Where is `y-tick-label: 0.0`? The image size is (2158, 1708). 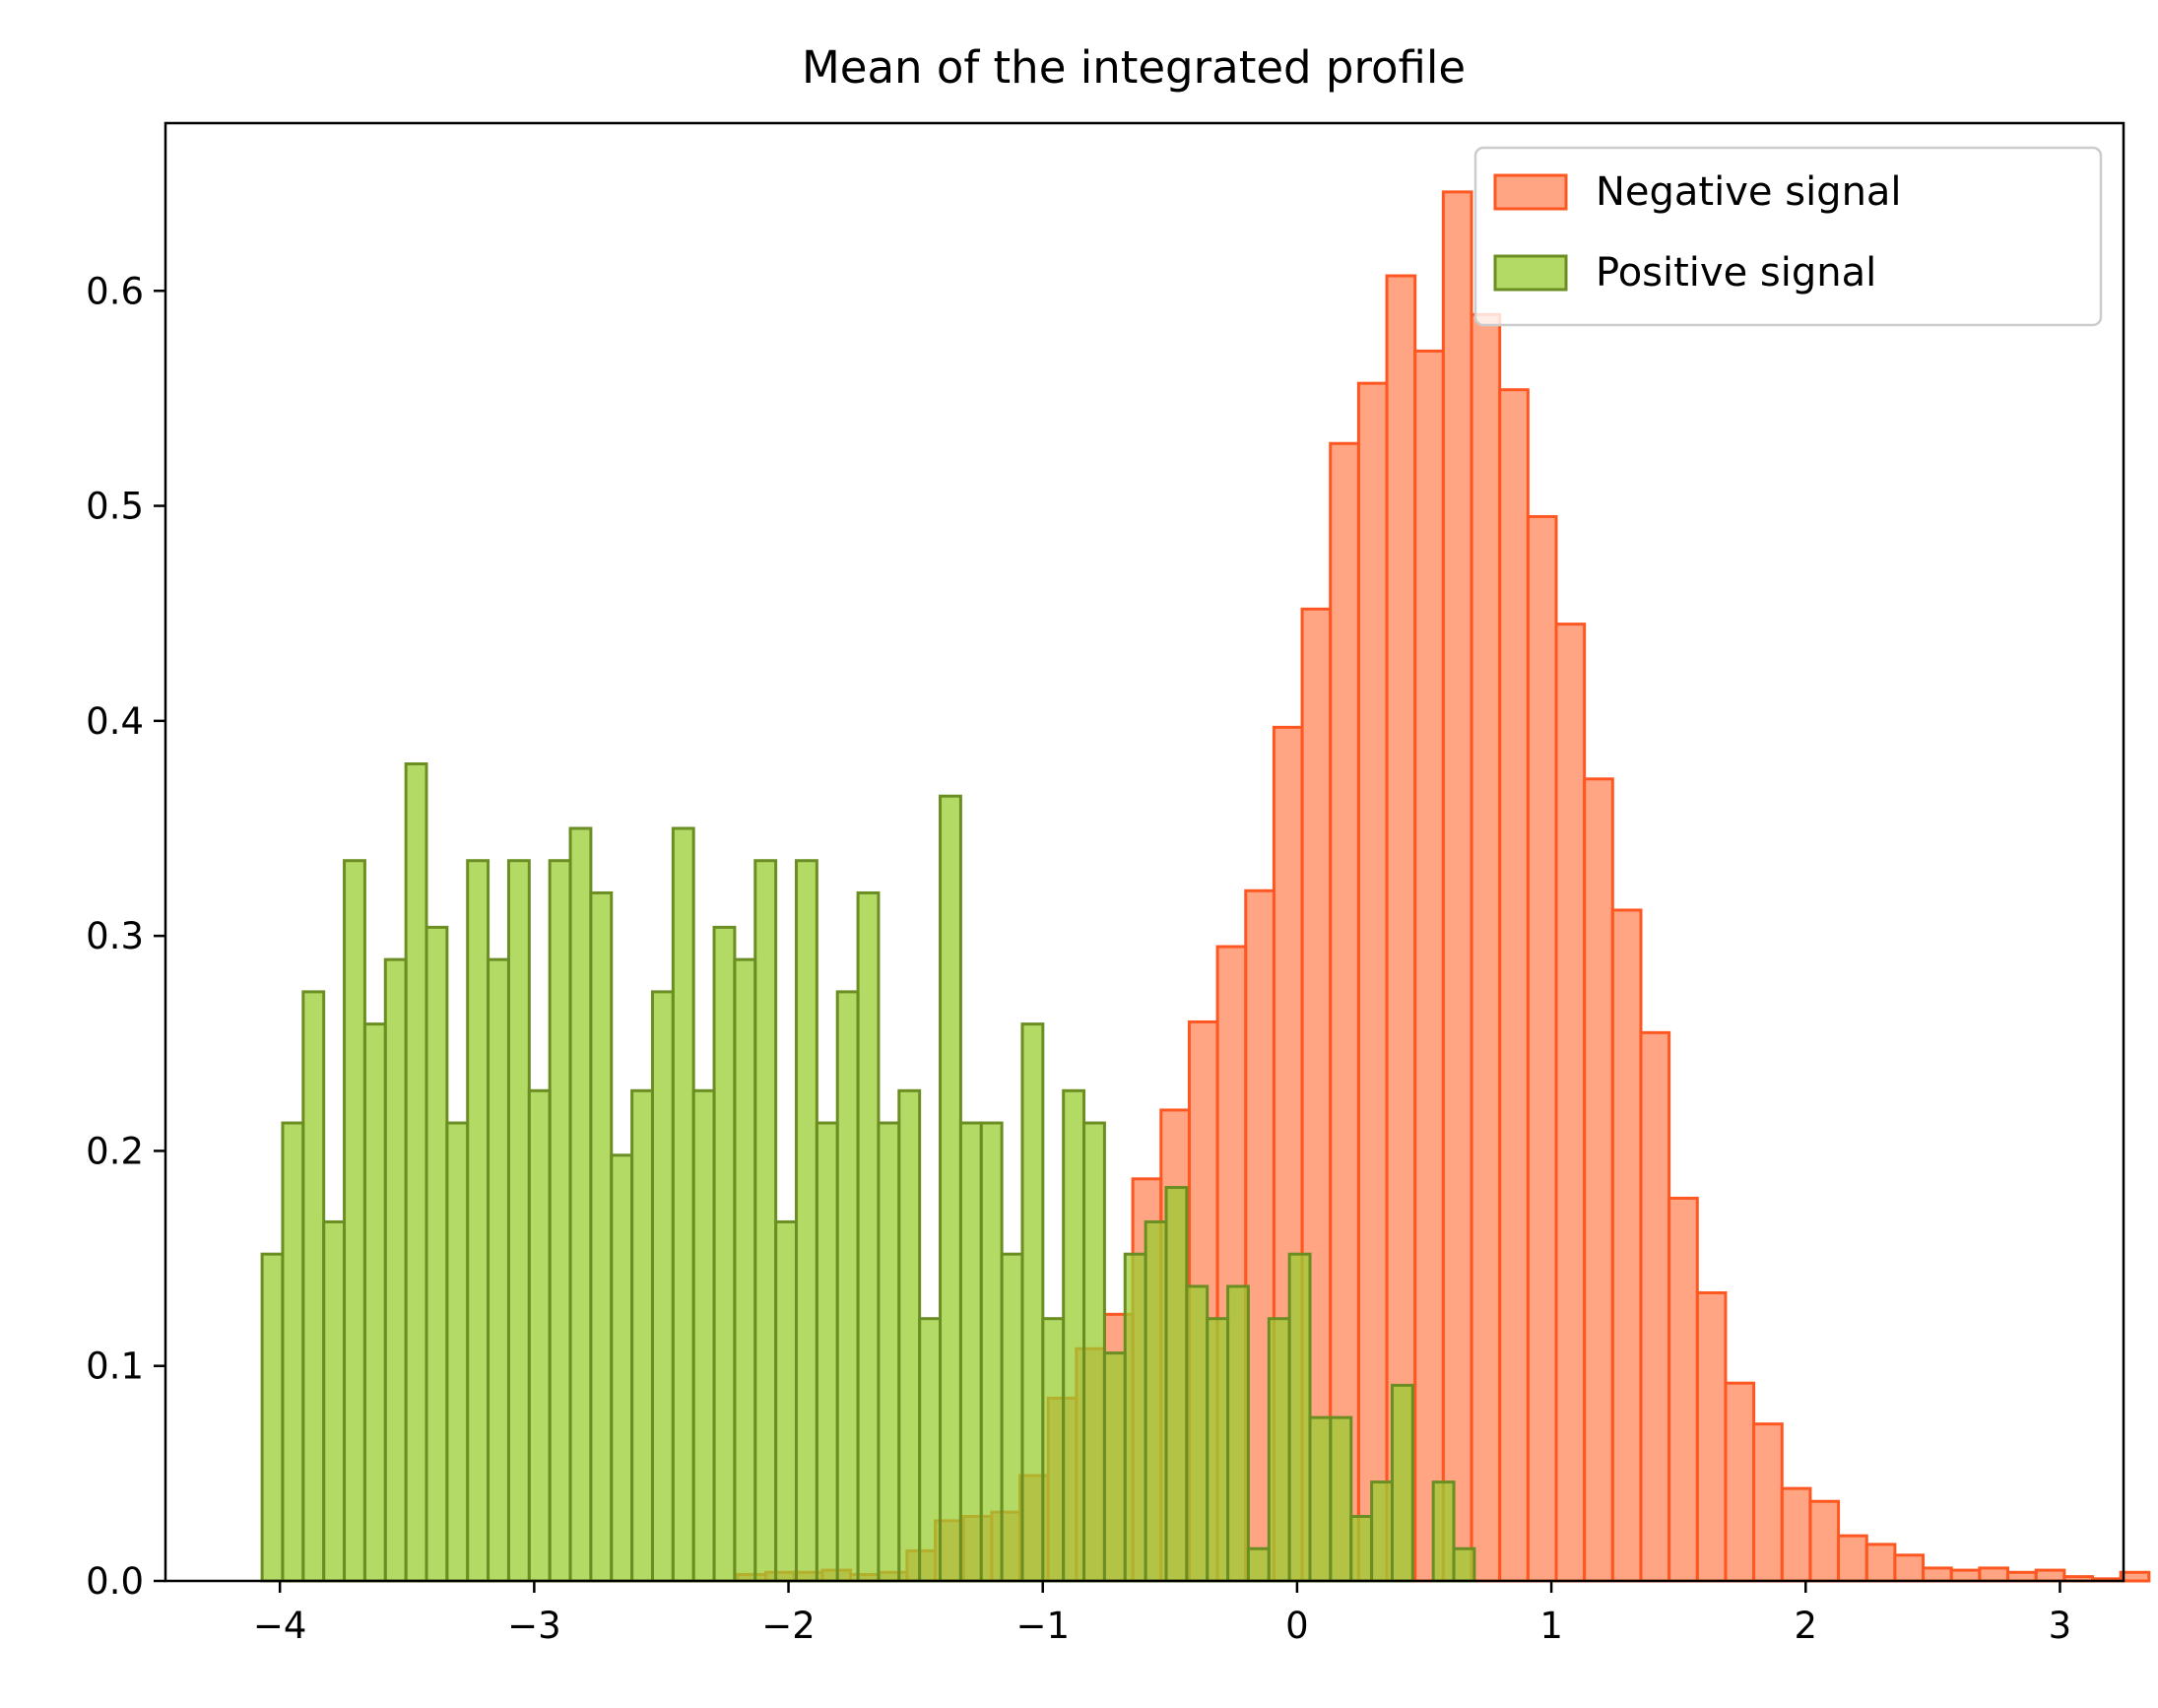
y-tick-label: 0.0 is located at coordinates (115, 1581).